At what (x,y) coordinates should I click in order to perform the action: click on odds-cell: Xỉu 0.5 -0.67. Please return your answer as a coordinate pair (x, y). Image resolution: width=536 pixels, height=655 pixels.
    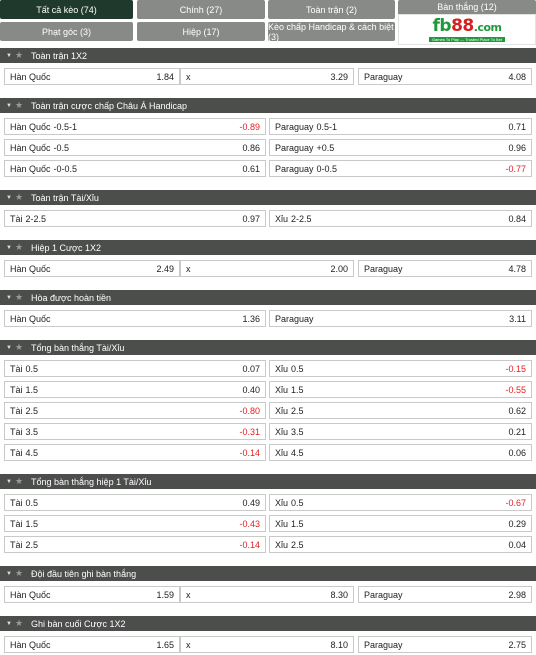
    Looking at the image, I should click on (400, 502).